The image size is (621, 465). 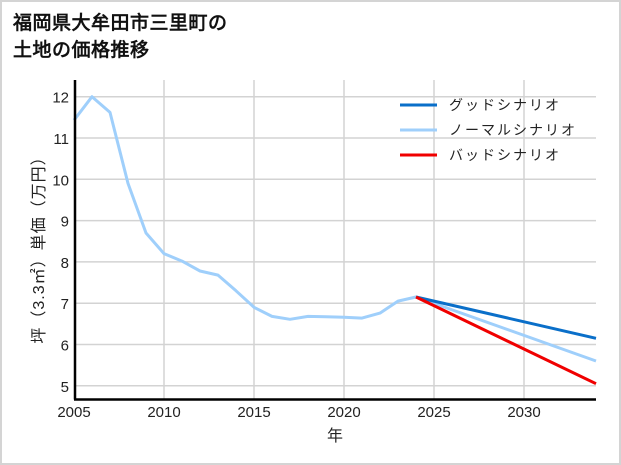 I want to click on x-tick-labels: 2005 2010 2015 2020 2025 2030, so click(x=298, y=412).